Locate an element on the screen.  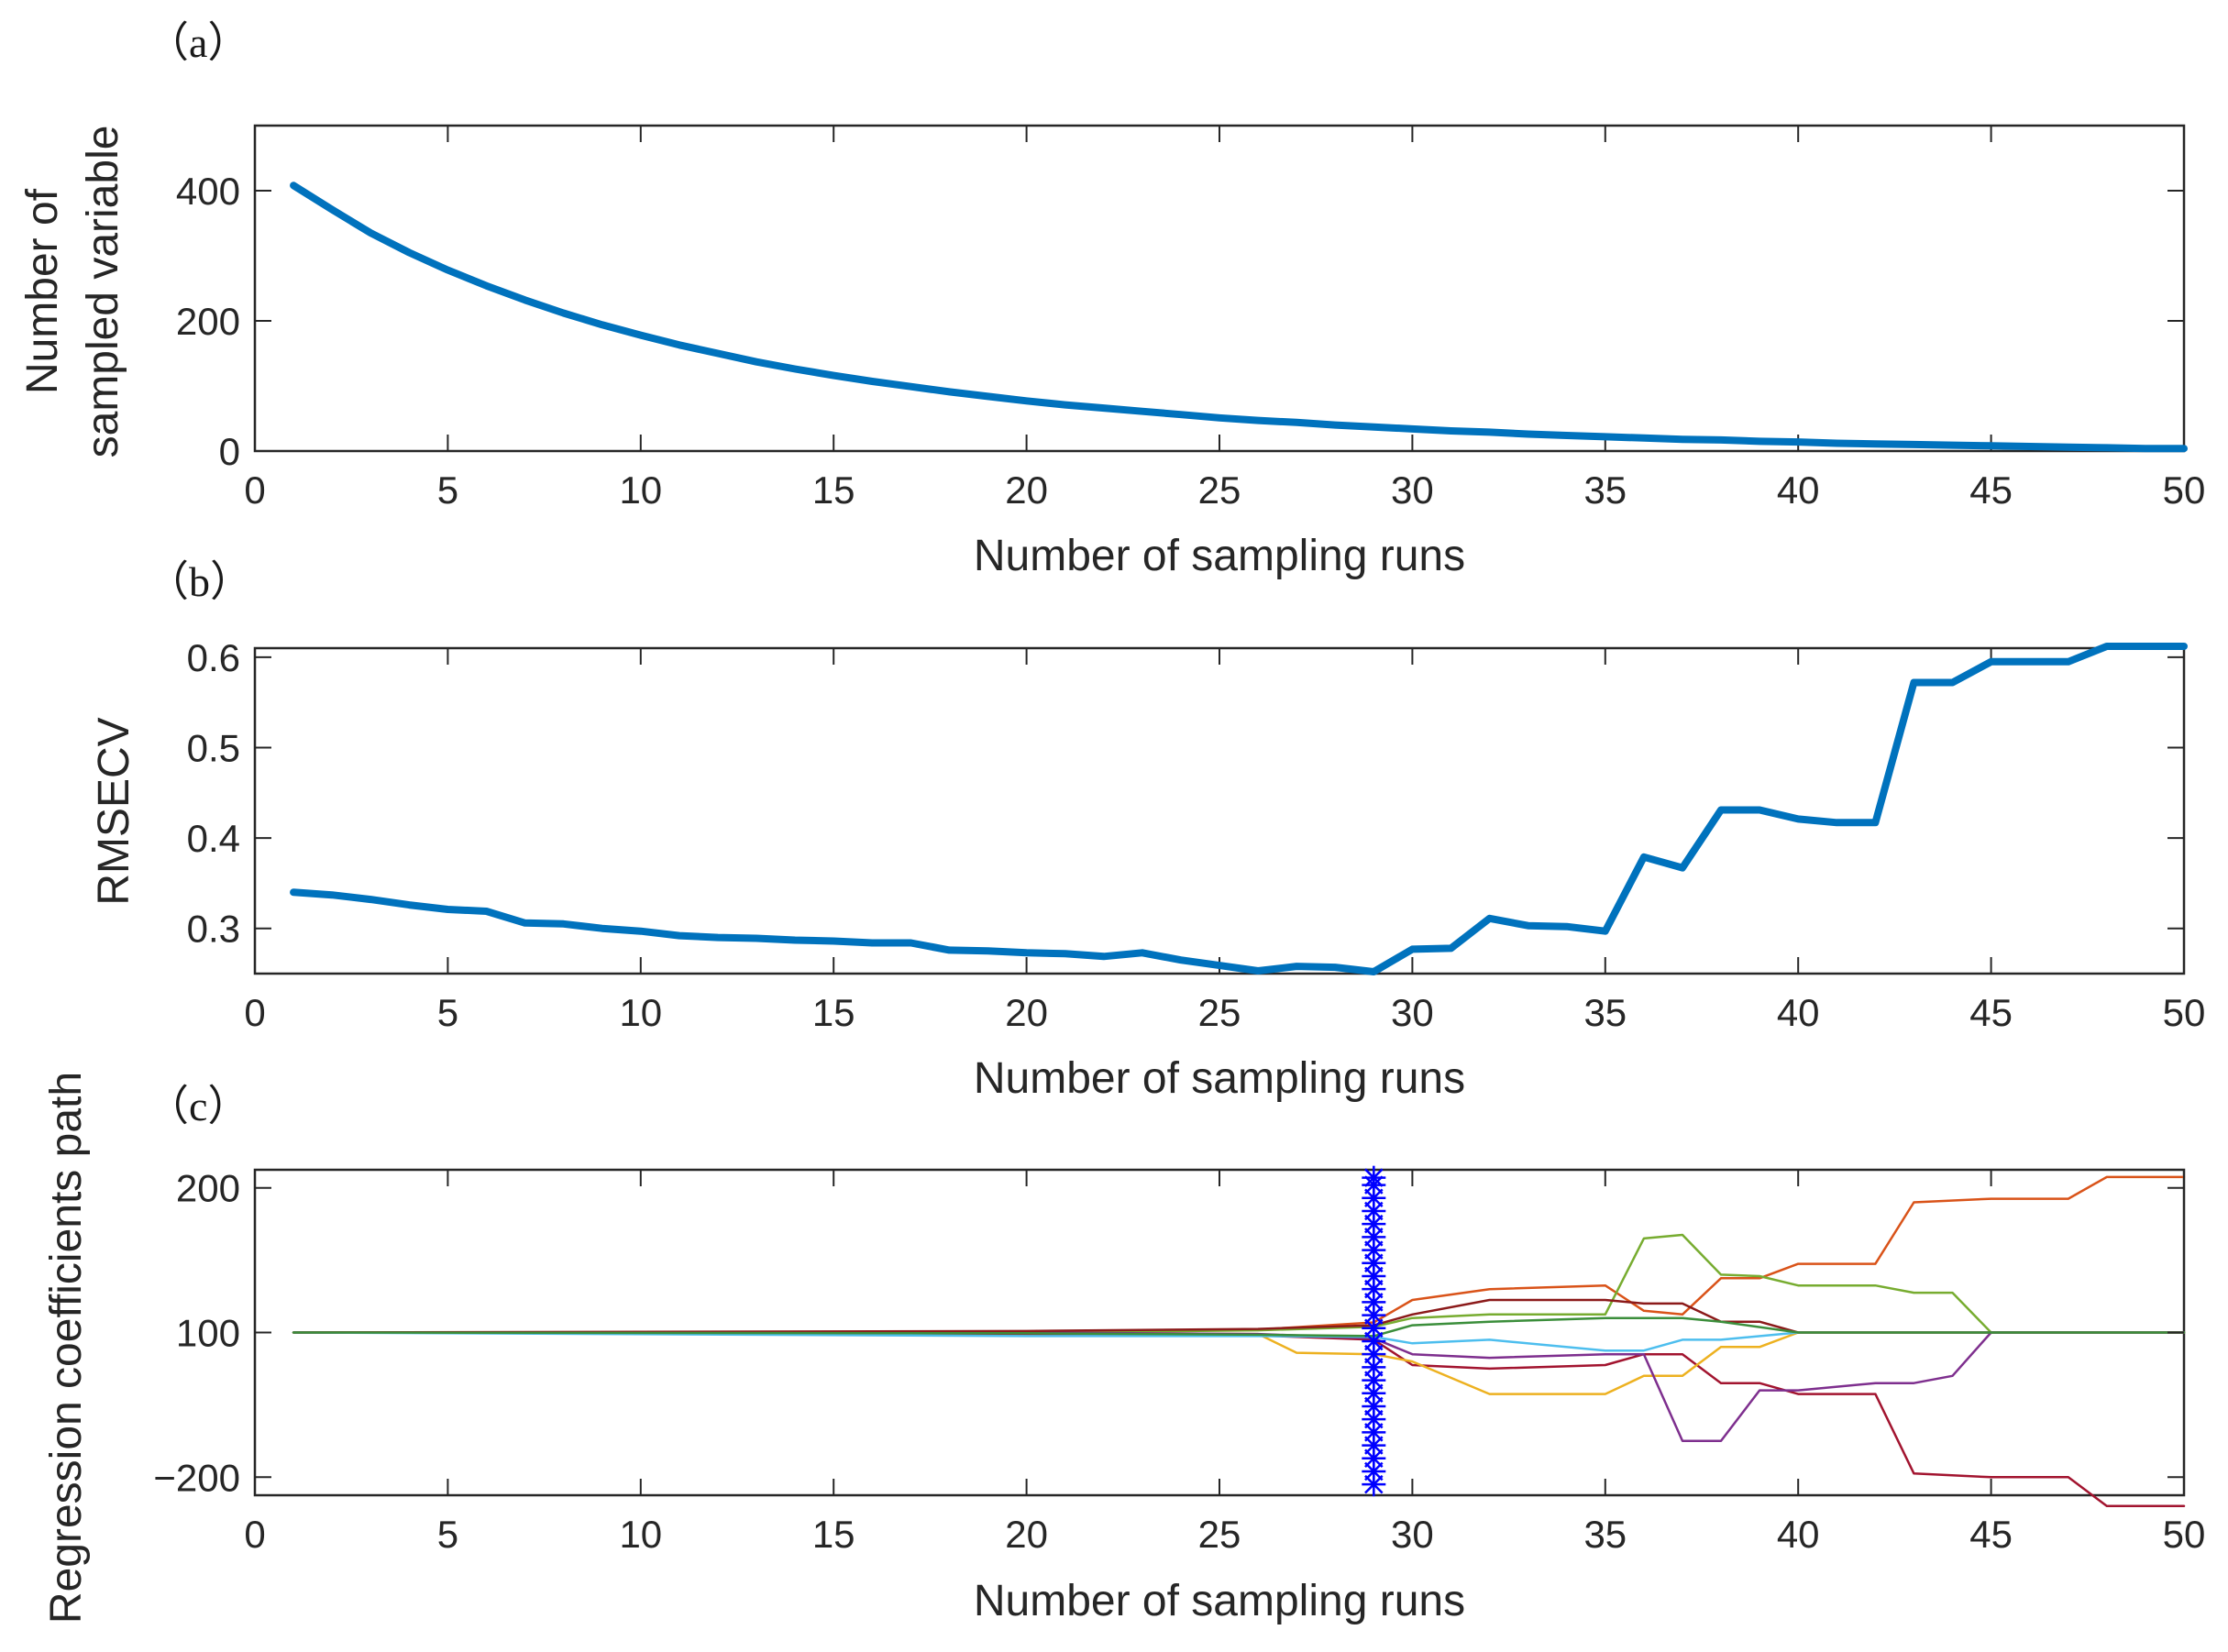
panel-b-label: （b） is located at coordinates (199, 581).